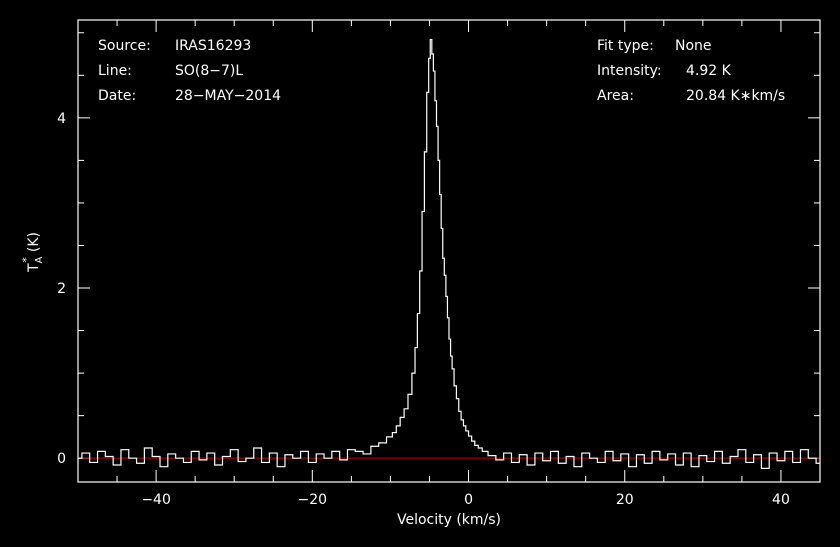 Image resolution: width=840 pixels, height=547 pixels. What do you see at coordinates (156, 500) in the screenshot?
I see `x-tick-label: −40` at bounding box center [156, 500].